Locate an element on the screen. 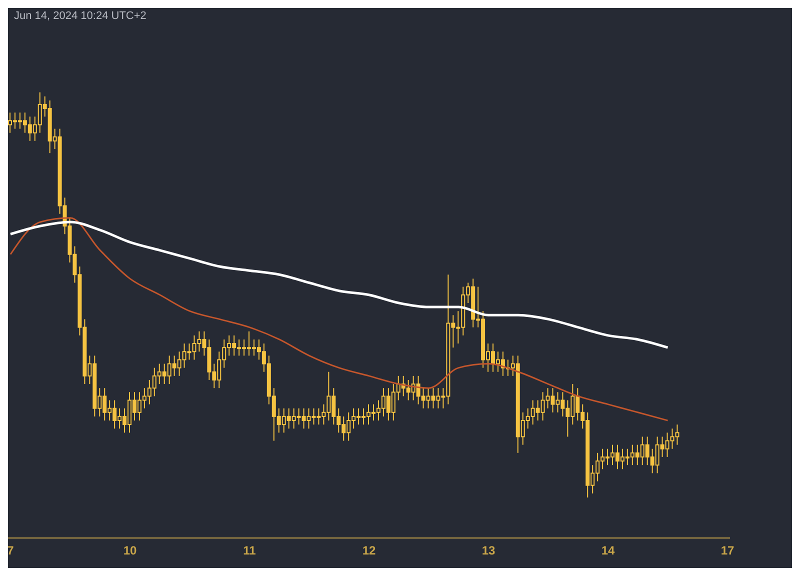 This screenshot has width=800, height=573. x-tick-label: 11 is located at coordinates (249, 551).